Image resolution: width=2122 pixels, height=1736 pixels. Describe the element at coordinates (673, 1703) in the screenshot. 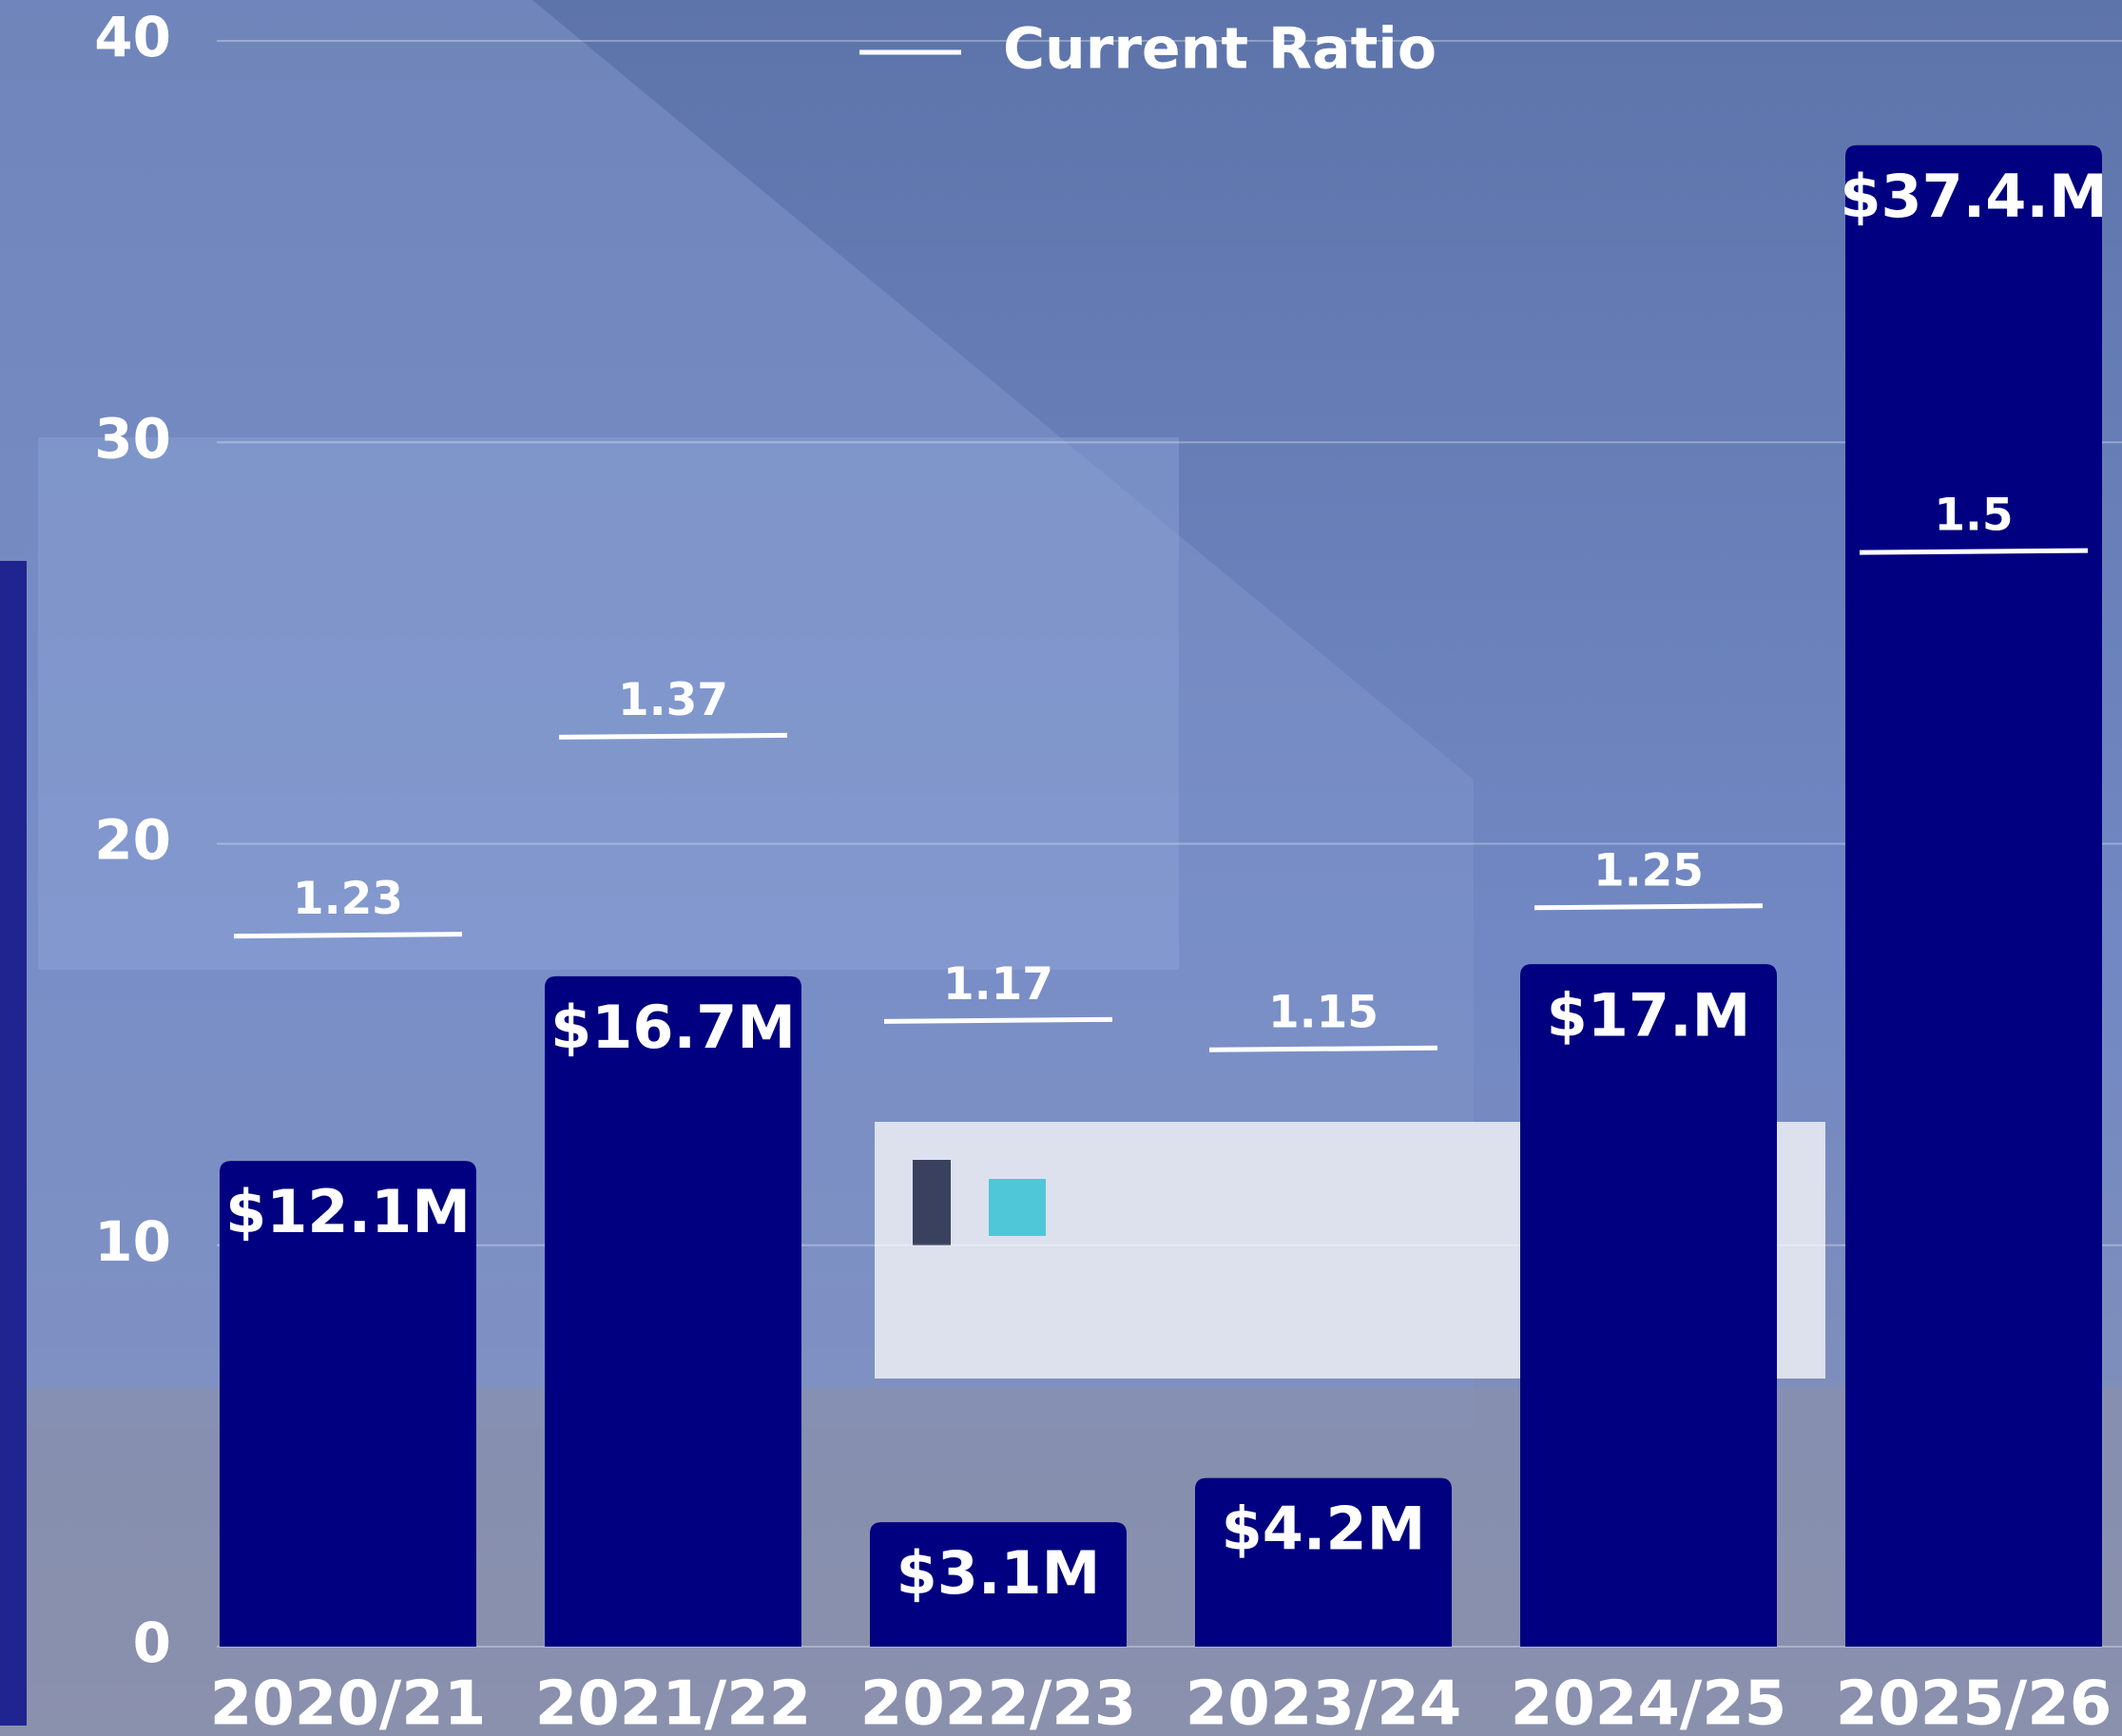

I see `x-tick-label: 2021/22` at that location.